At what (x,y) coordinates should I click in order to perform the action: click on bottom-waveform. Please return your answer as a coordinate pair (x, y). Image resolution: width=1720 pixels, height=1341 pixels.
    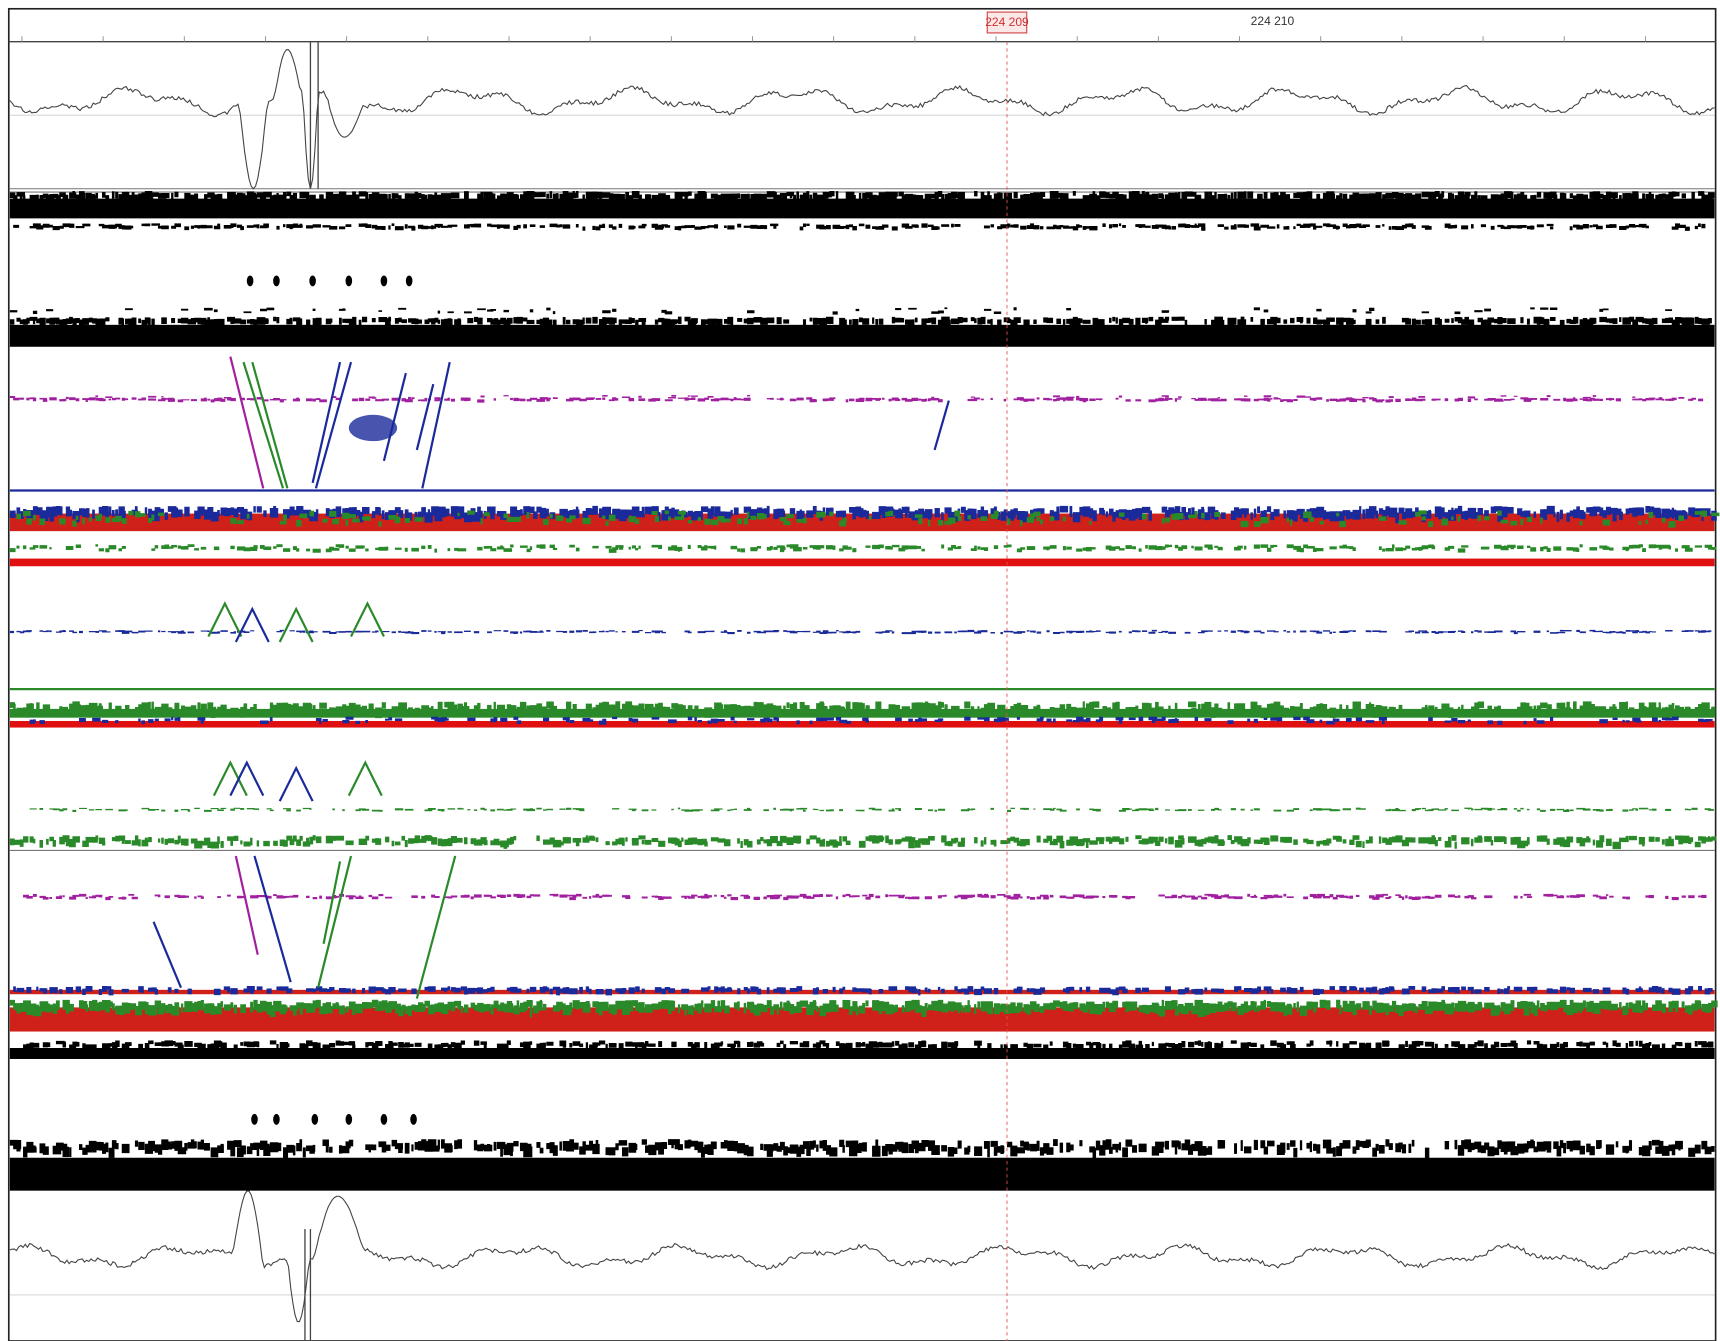
    Looking at the image, I should click on (862, 1256).